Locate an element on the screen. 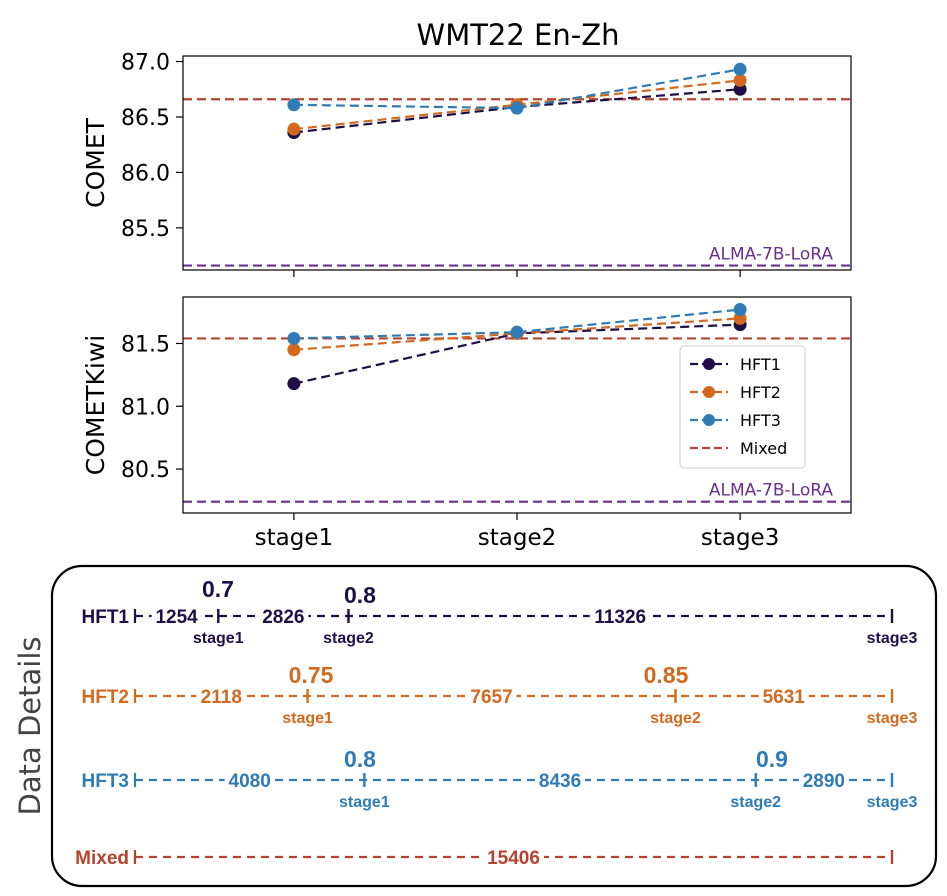  row-label: HFT1 is located at coordinates (106, 617).